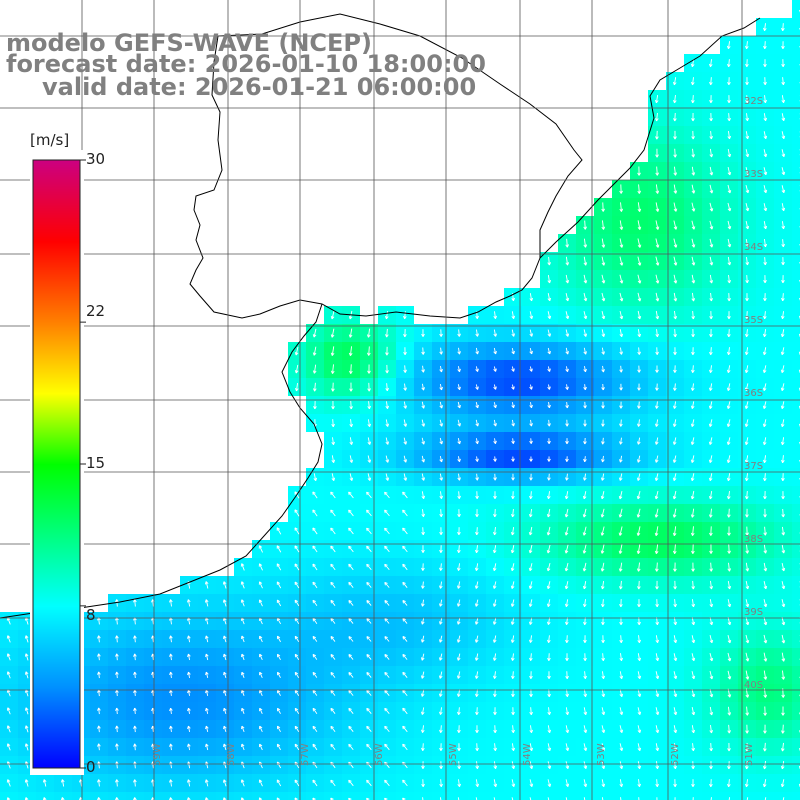 The height and width of the screenshot is (800, 800). Describe the element at coordinates (58, 462) in the screenshot. I see `colorbar` at that location.